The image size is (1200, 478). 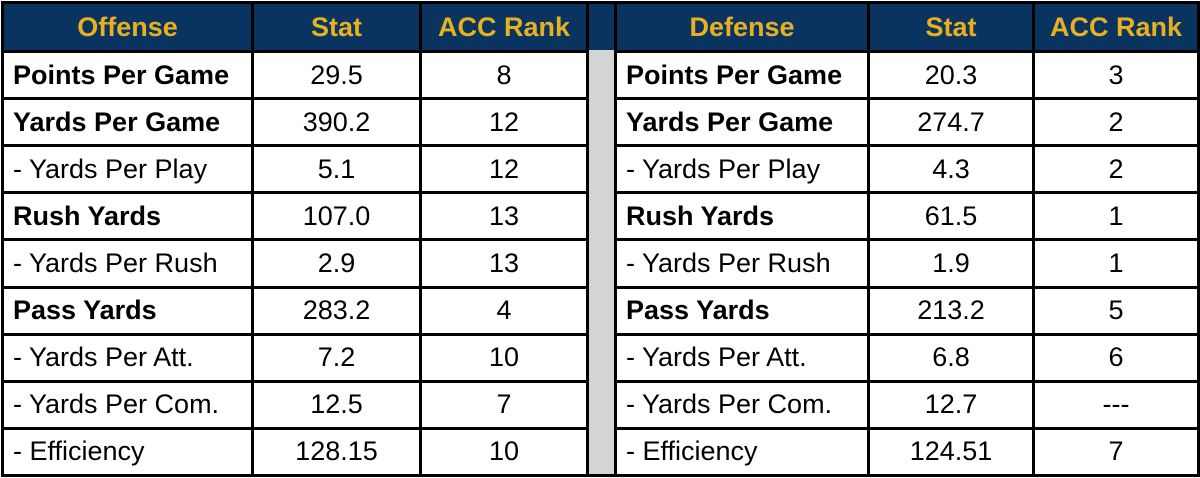 I want to click on defense-header-row: Defense Stat ACC Rank, so click(x=907, y=27).